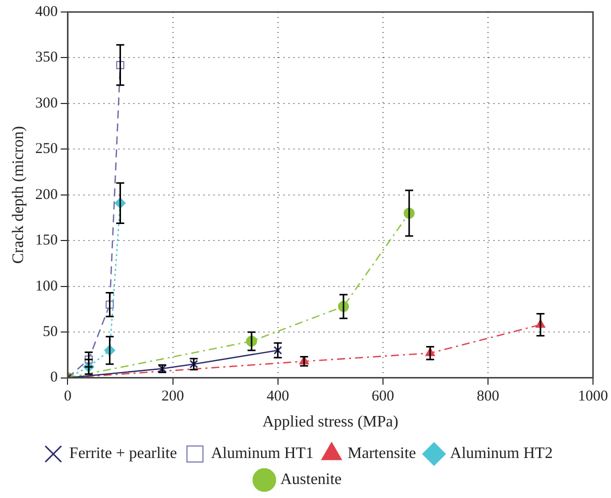  What do you see at coordinates (278, 396) in the screenshot?
I see `x-tick-label: 400` at bounding box center [278, 396].